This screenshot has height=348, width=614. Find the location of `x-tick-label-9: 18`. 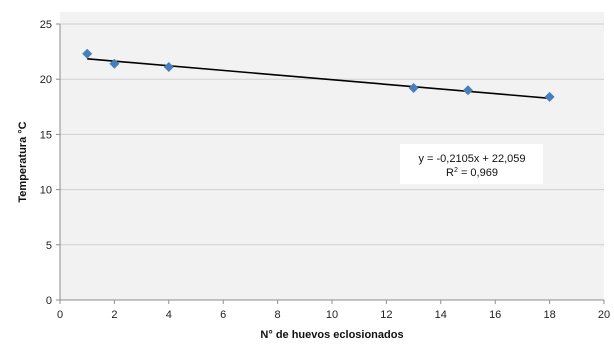

x-tick-label-9: 18 is located at coordinates (549, 315).